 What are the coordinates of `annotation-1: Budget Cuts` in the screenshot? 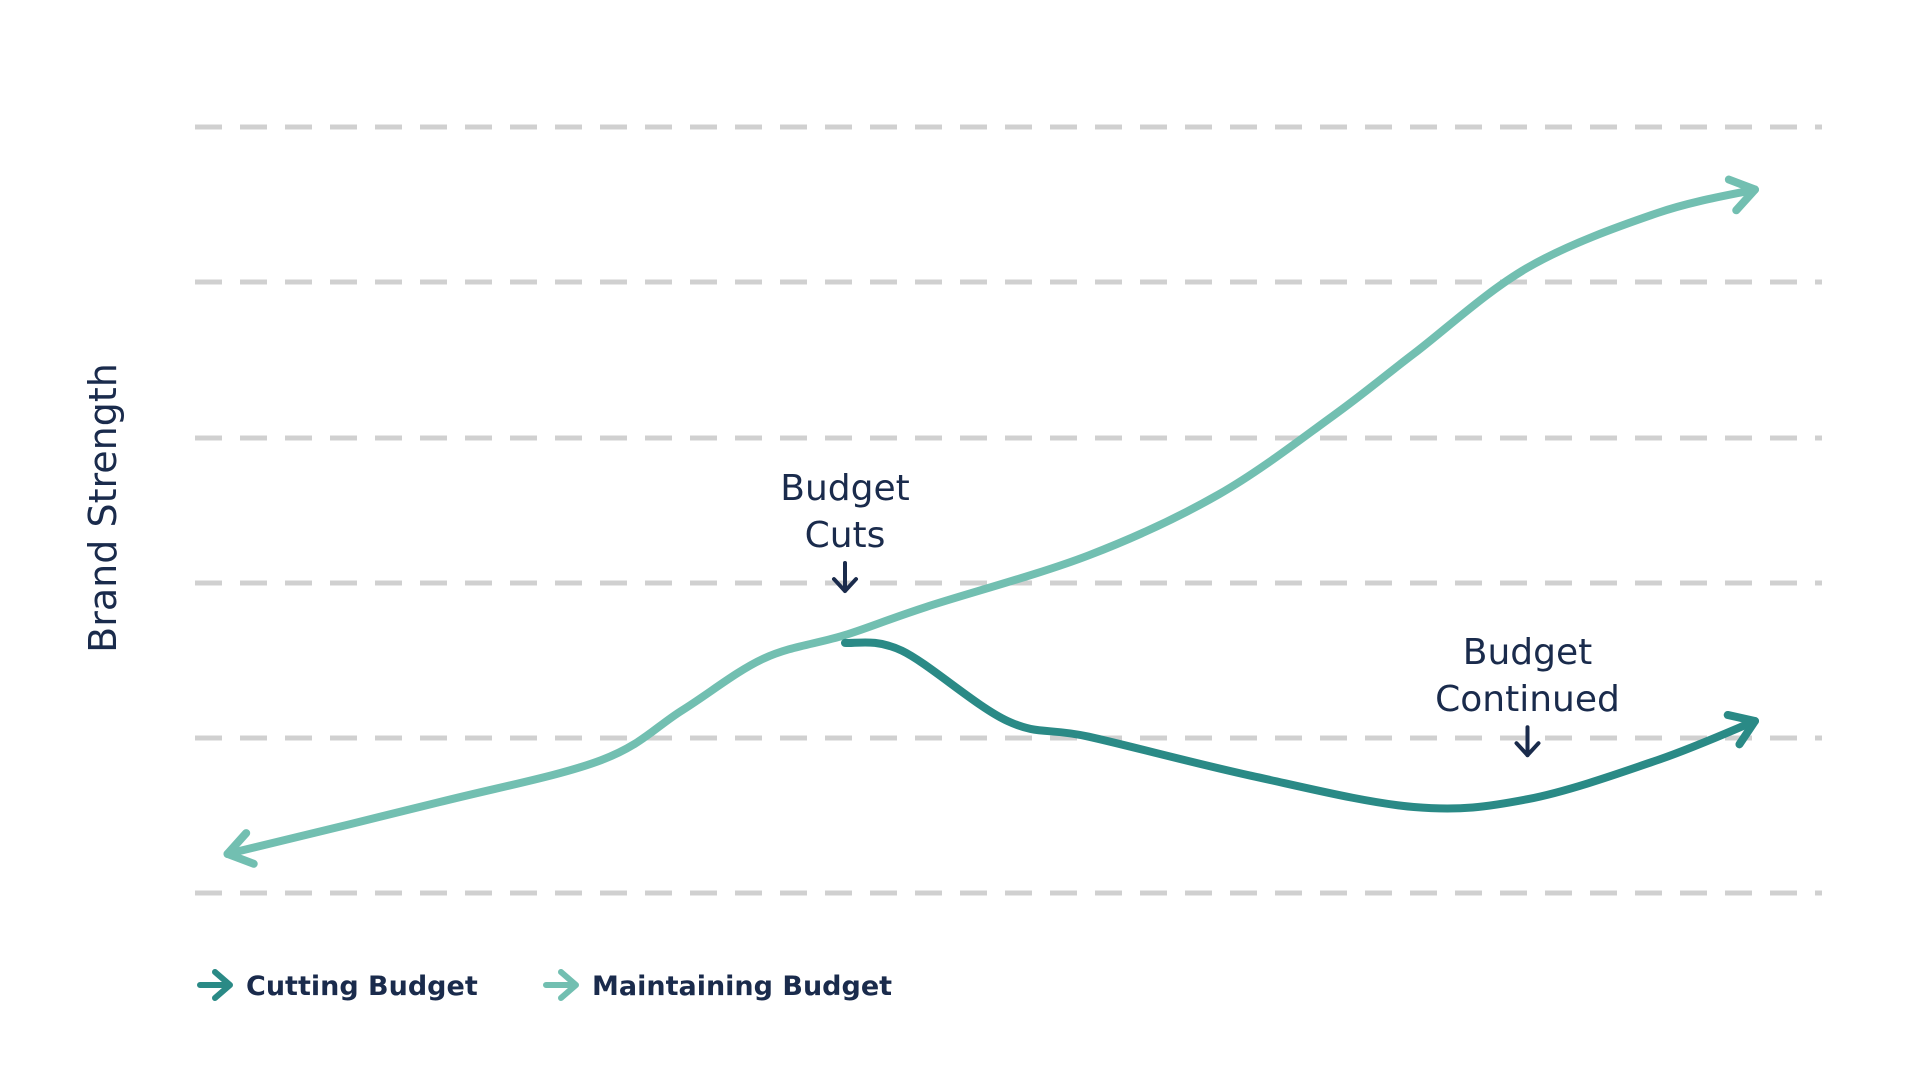 It's located at (845, 531).